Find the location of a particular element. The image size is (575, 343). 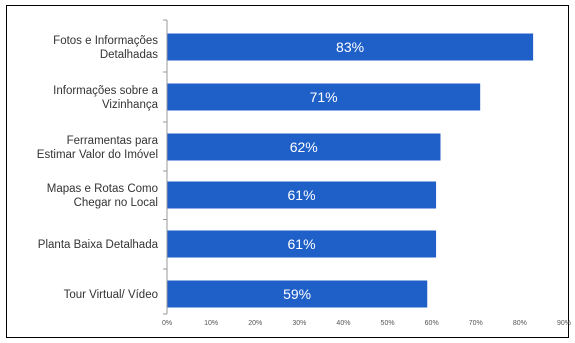

bar-value-label-4: 61% is located at coordinates (302, 244).